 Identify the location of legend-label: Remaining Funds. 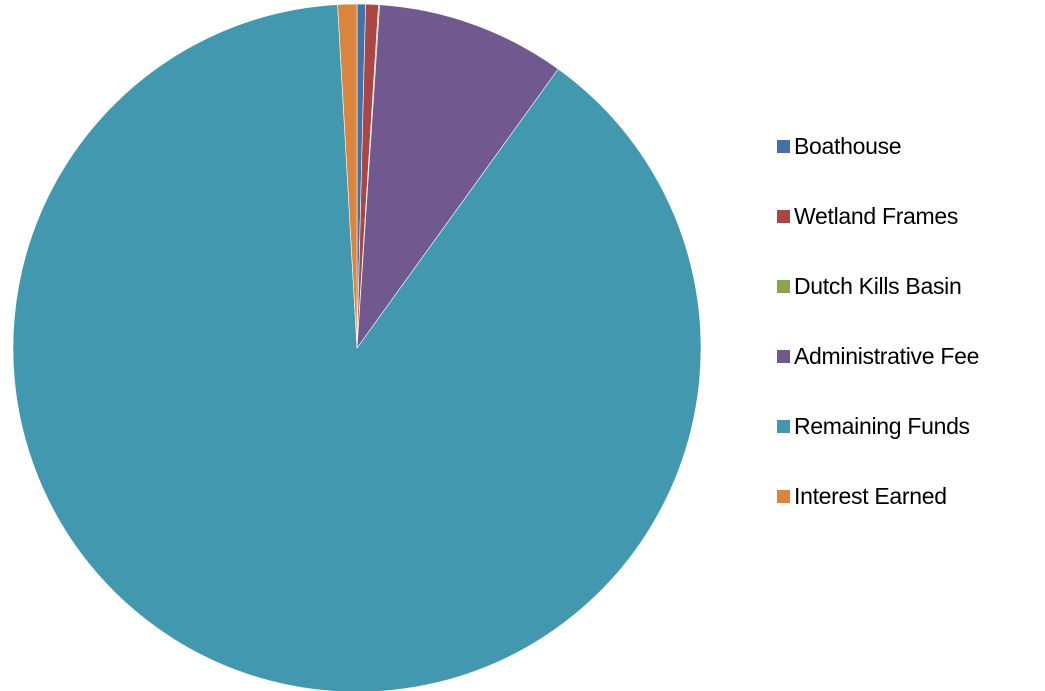
(882, 425).